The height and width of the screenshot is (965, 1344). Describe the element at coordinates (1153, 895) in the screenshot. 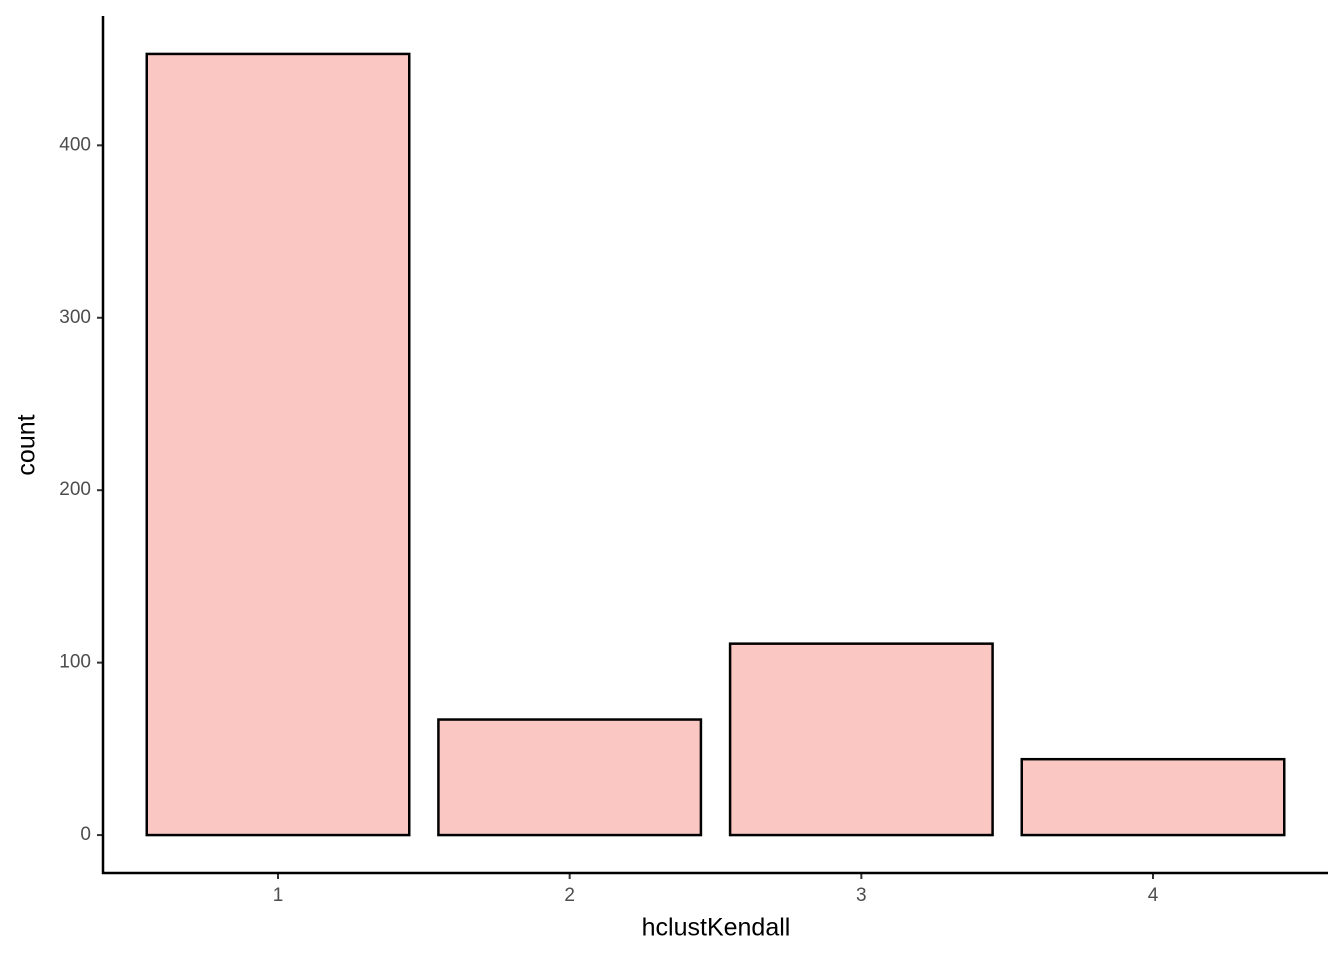

I see `x-tick-label: 4` at that location.